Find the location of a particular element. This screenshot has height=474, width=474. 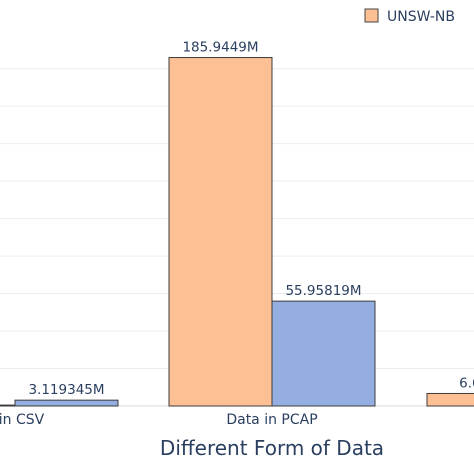

x-tick-label: a in CSV is located at coordinates (22, 420).